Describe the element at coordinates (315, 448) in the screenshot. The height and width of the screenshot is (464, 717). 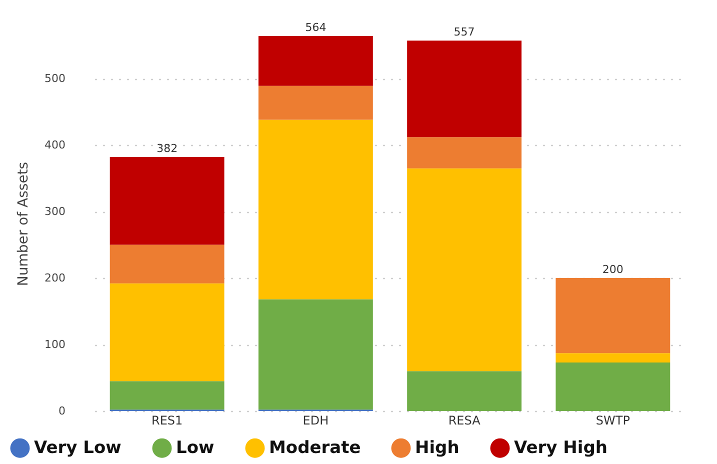
I see `legend-label: Moderate` at that location.